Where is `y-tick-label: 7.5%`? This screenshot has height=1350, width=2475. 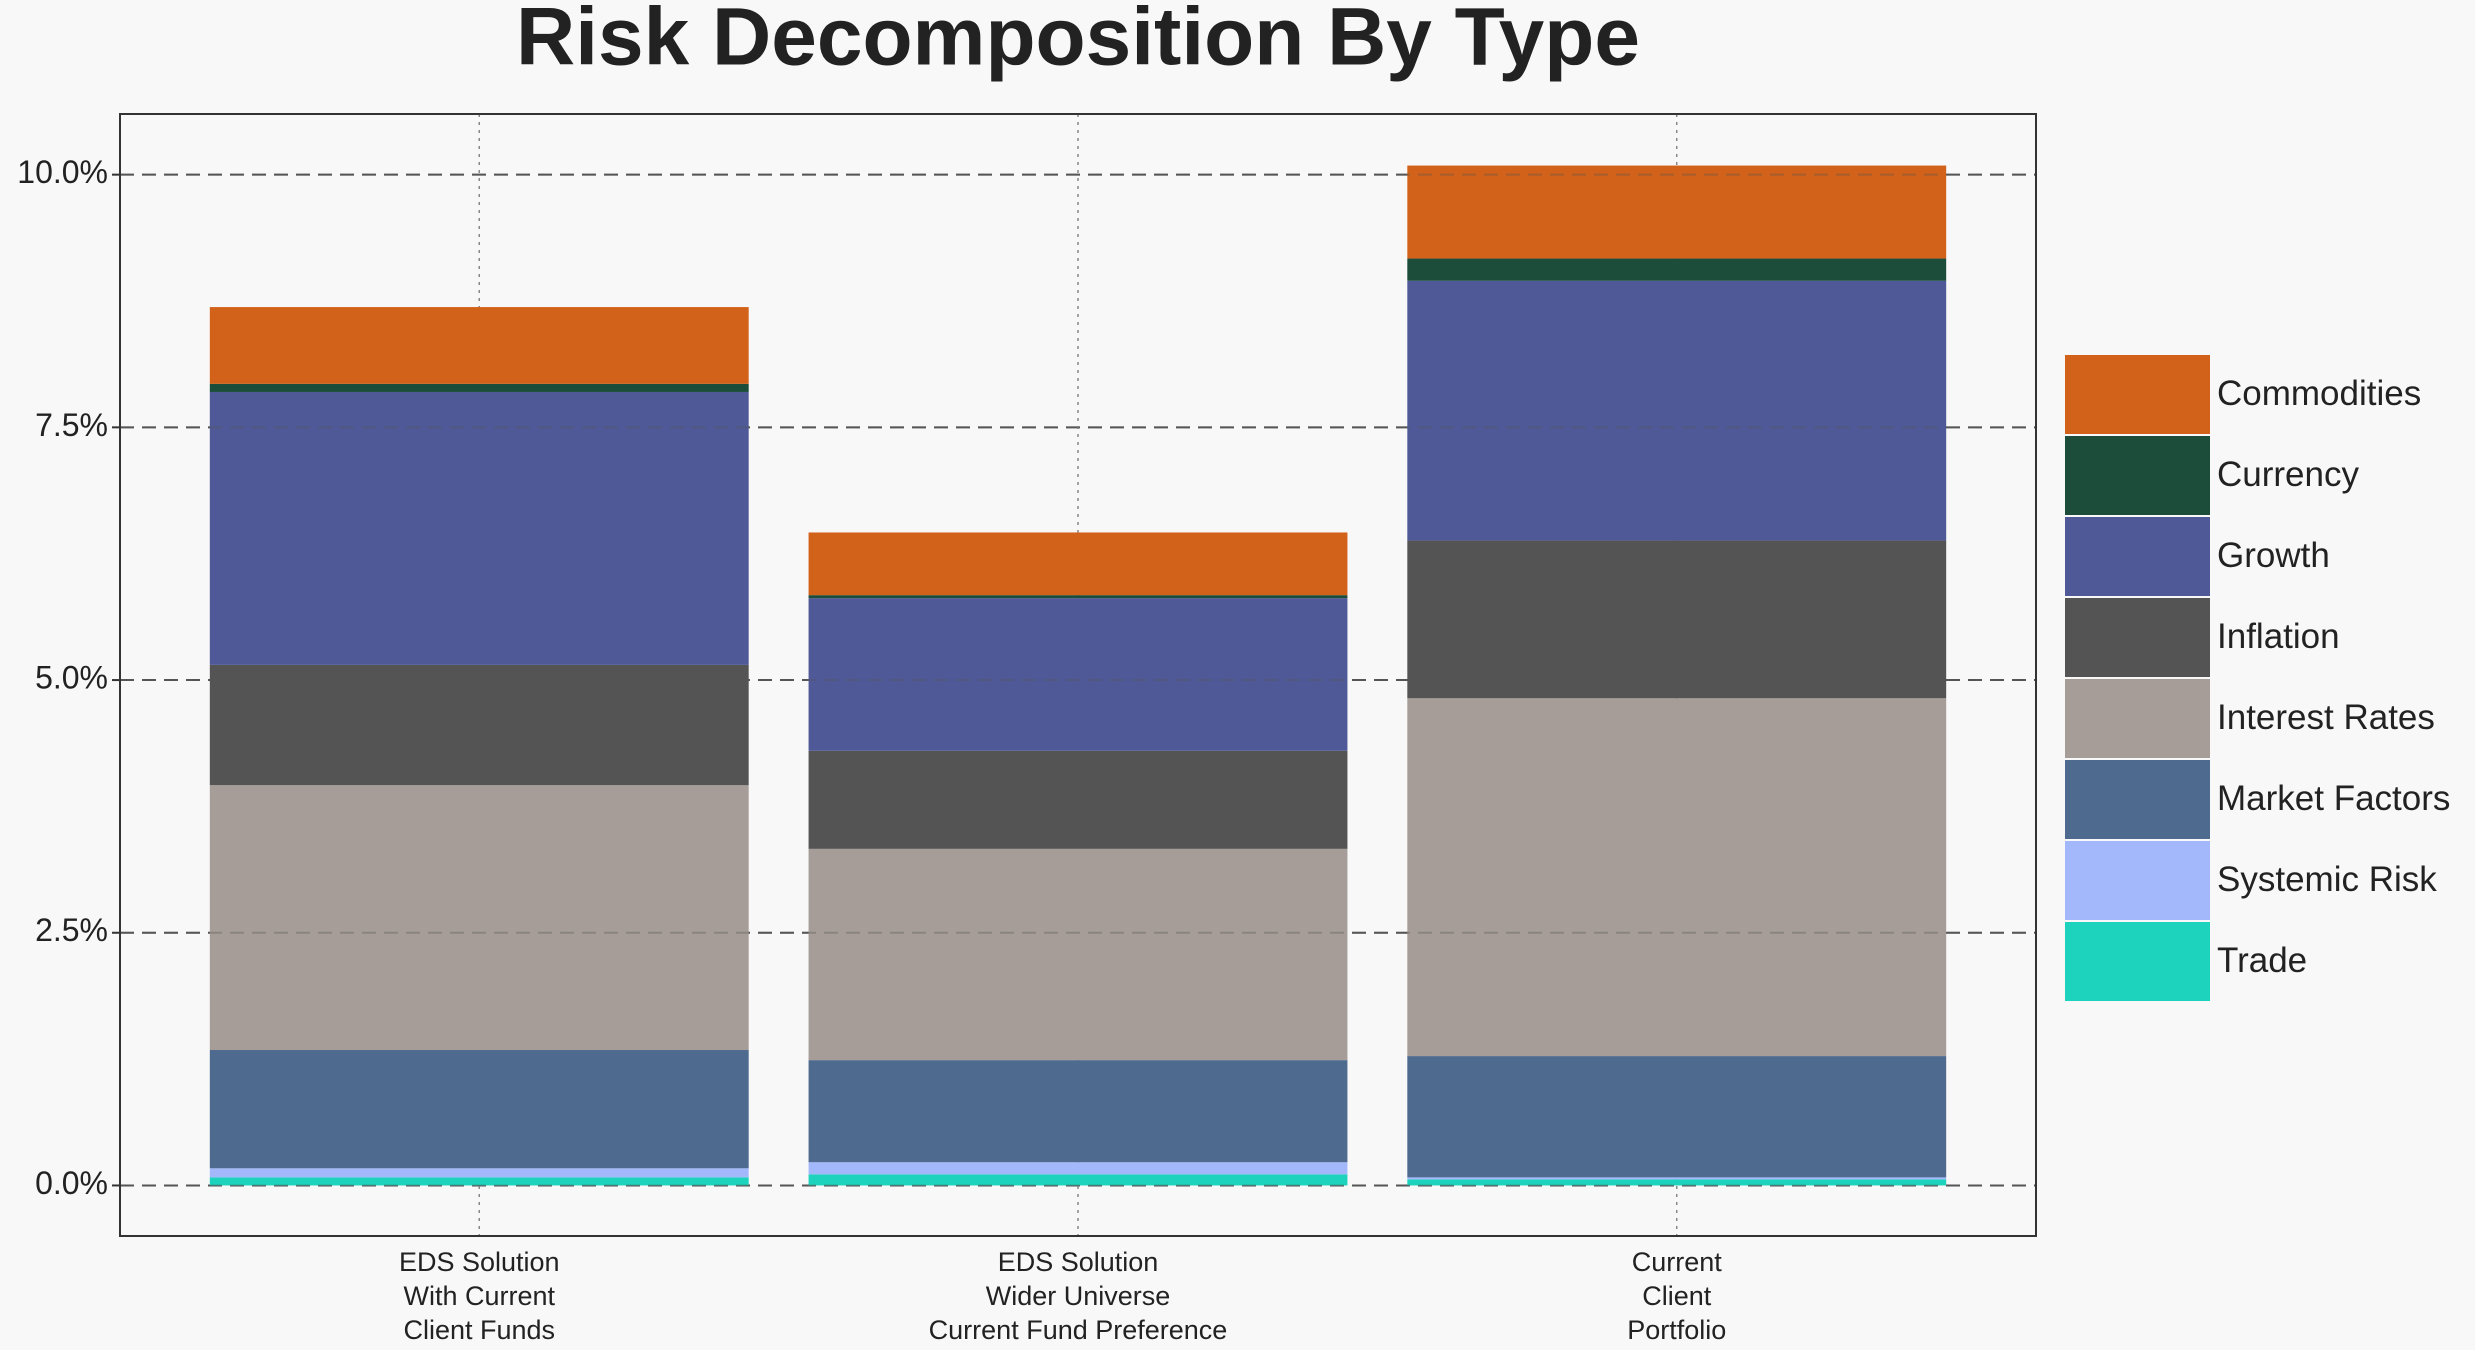
y-tick-label: 7.5% is located at coordinates (71, 425).